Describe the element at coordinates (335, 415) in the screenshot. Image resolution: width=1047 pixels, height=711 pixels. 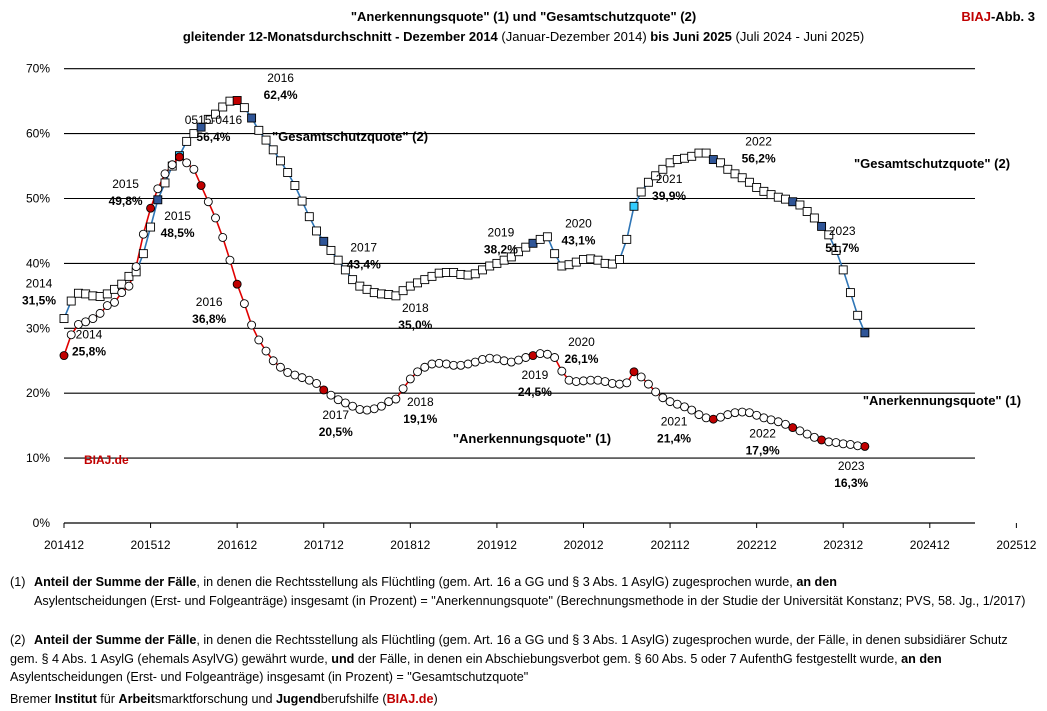
I see `annotation-label: 2017` at that location.